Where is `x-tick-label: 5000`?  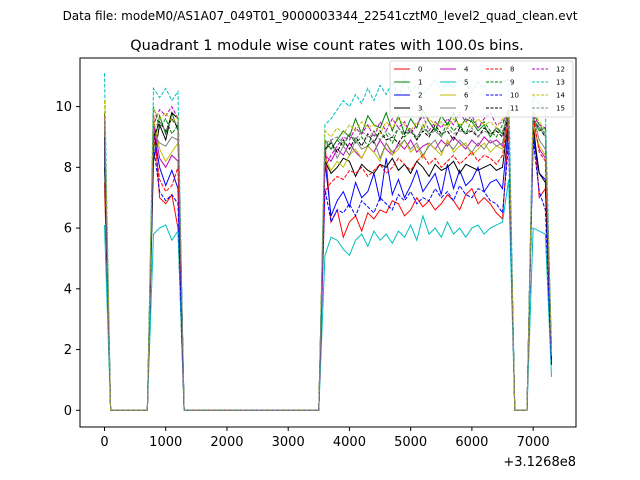
x-tick-label: 5000 is located at coordinates (410, 442).